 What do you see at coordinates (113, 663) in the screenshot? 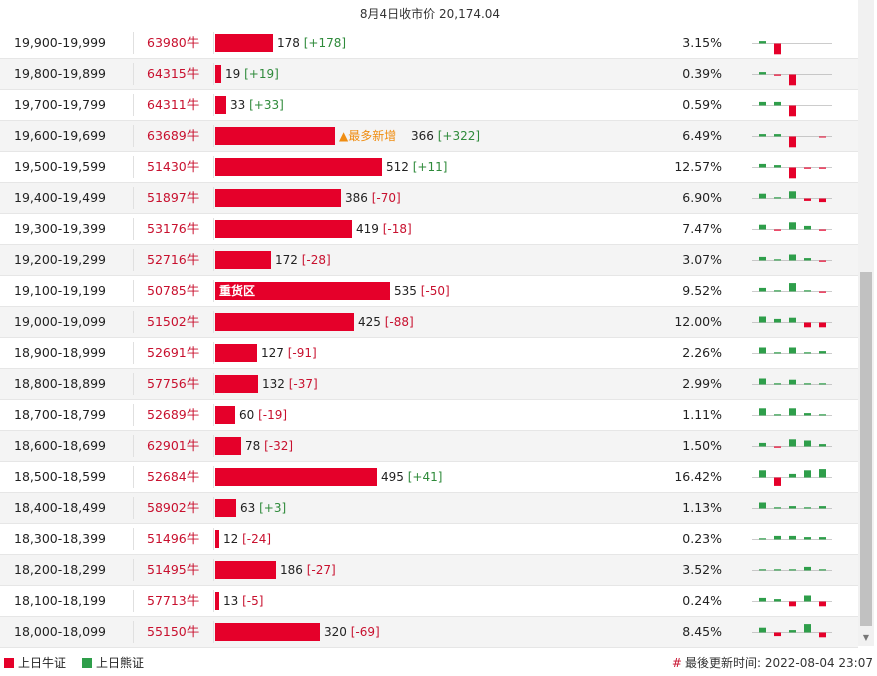
I see `legend-bear: 上日熊证` at bounding box center [113, 663].